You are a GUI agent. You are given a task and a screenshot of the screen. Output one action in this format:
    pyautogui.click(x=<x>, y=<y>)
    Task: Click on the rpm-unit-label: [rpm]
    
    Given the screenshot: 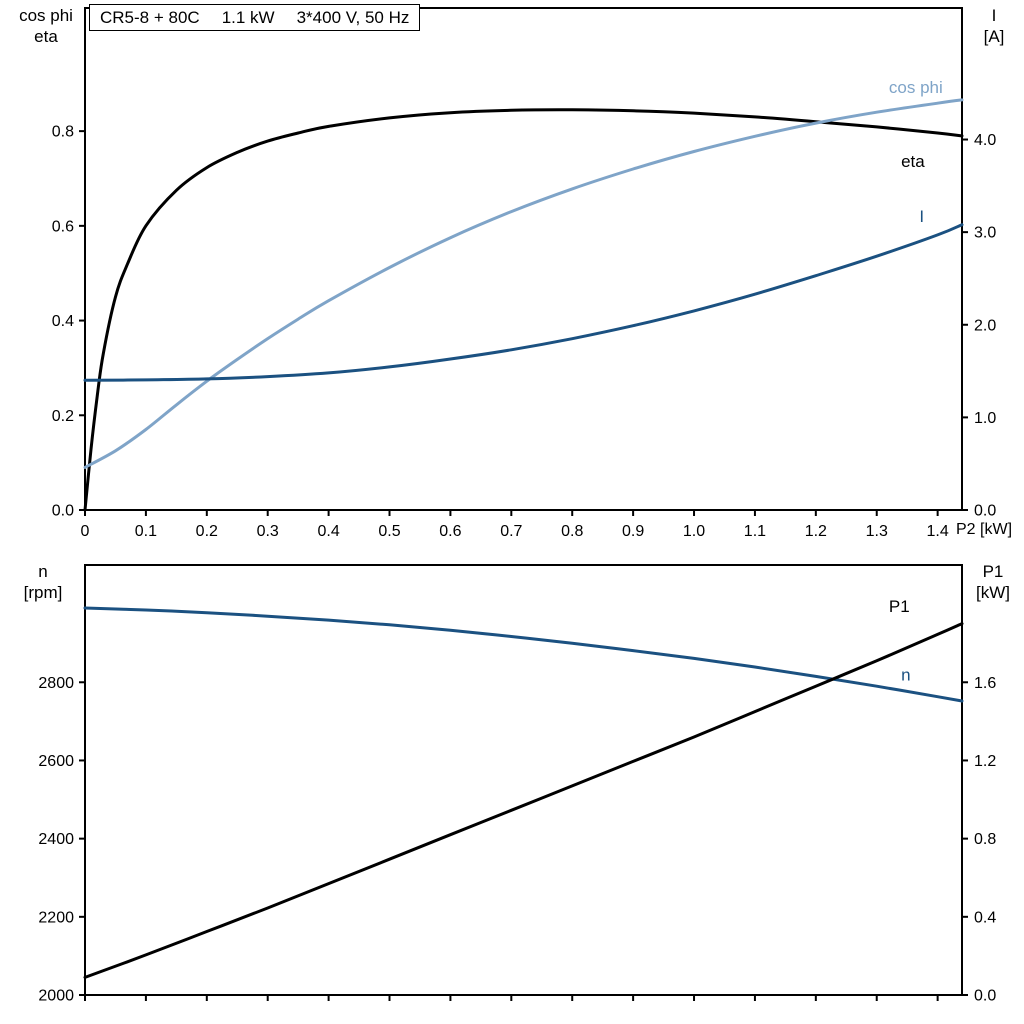 What is the action you would take?
    pyautogui.click(x=43, y=592)
    